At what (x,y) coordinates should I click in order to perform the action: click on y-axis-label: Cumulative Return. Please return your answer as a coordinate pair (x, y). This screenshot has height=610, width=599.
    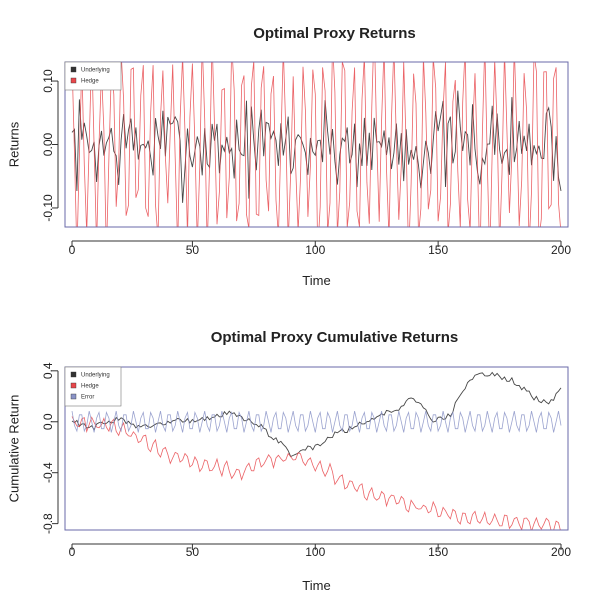
    Looking at the image, I should click on (14, 449).